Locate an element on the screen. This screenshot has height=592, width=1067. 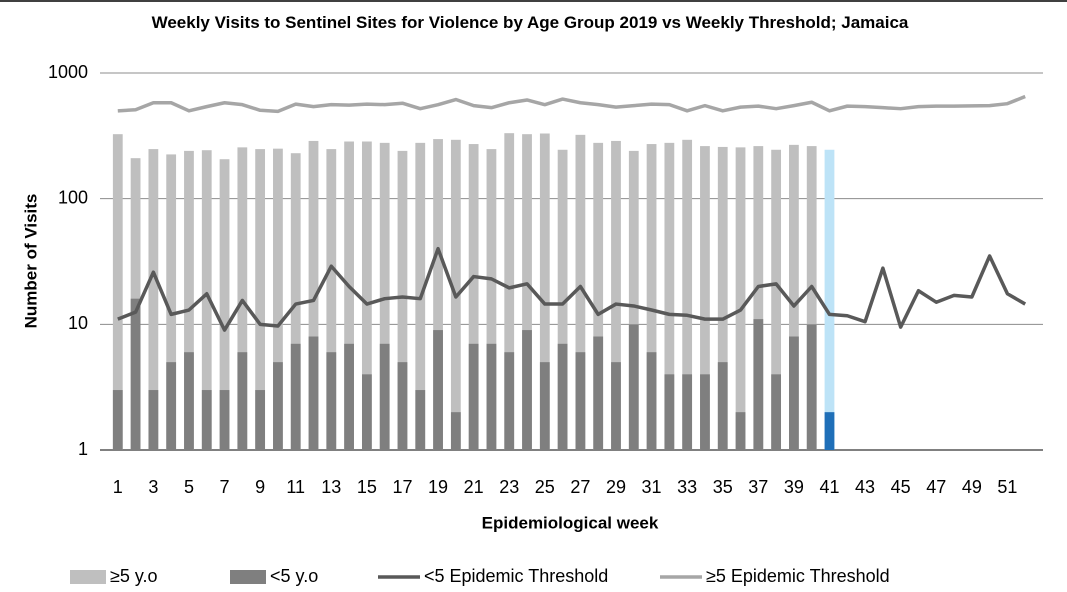
x-tick-label: 13 is located at coordinates (331, 487).